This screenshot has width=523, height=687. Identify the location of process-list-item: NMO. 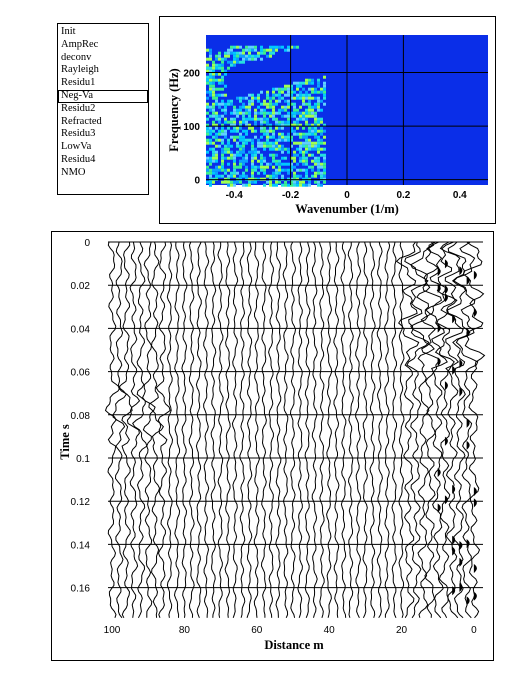
(73, 172).